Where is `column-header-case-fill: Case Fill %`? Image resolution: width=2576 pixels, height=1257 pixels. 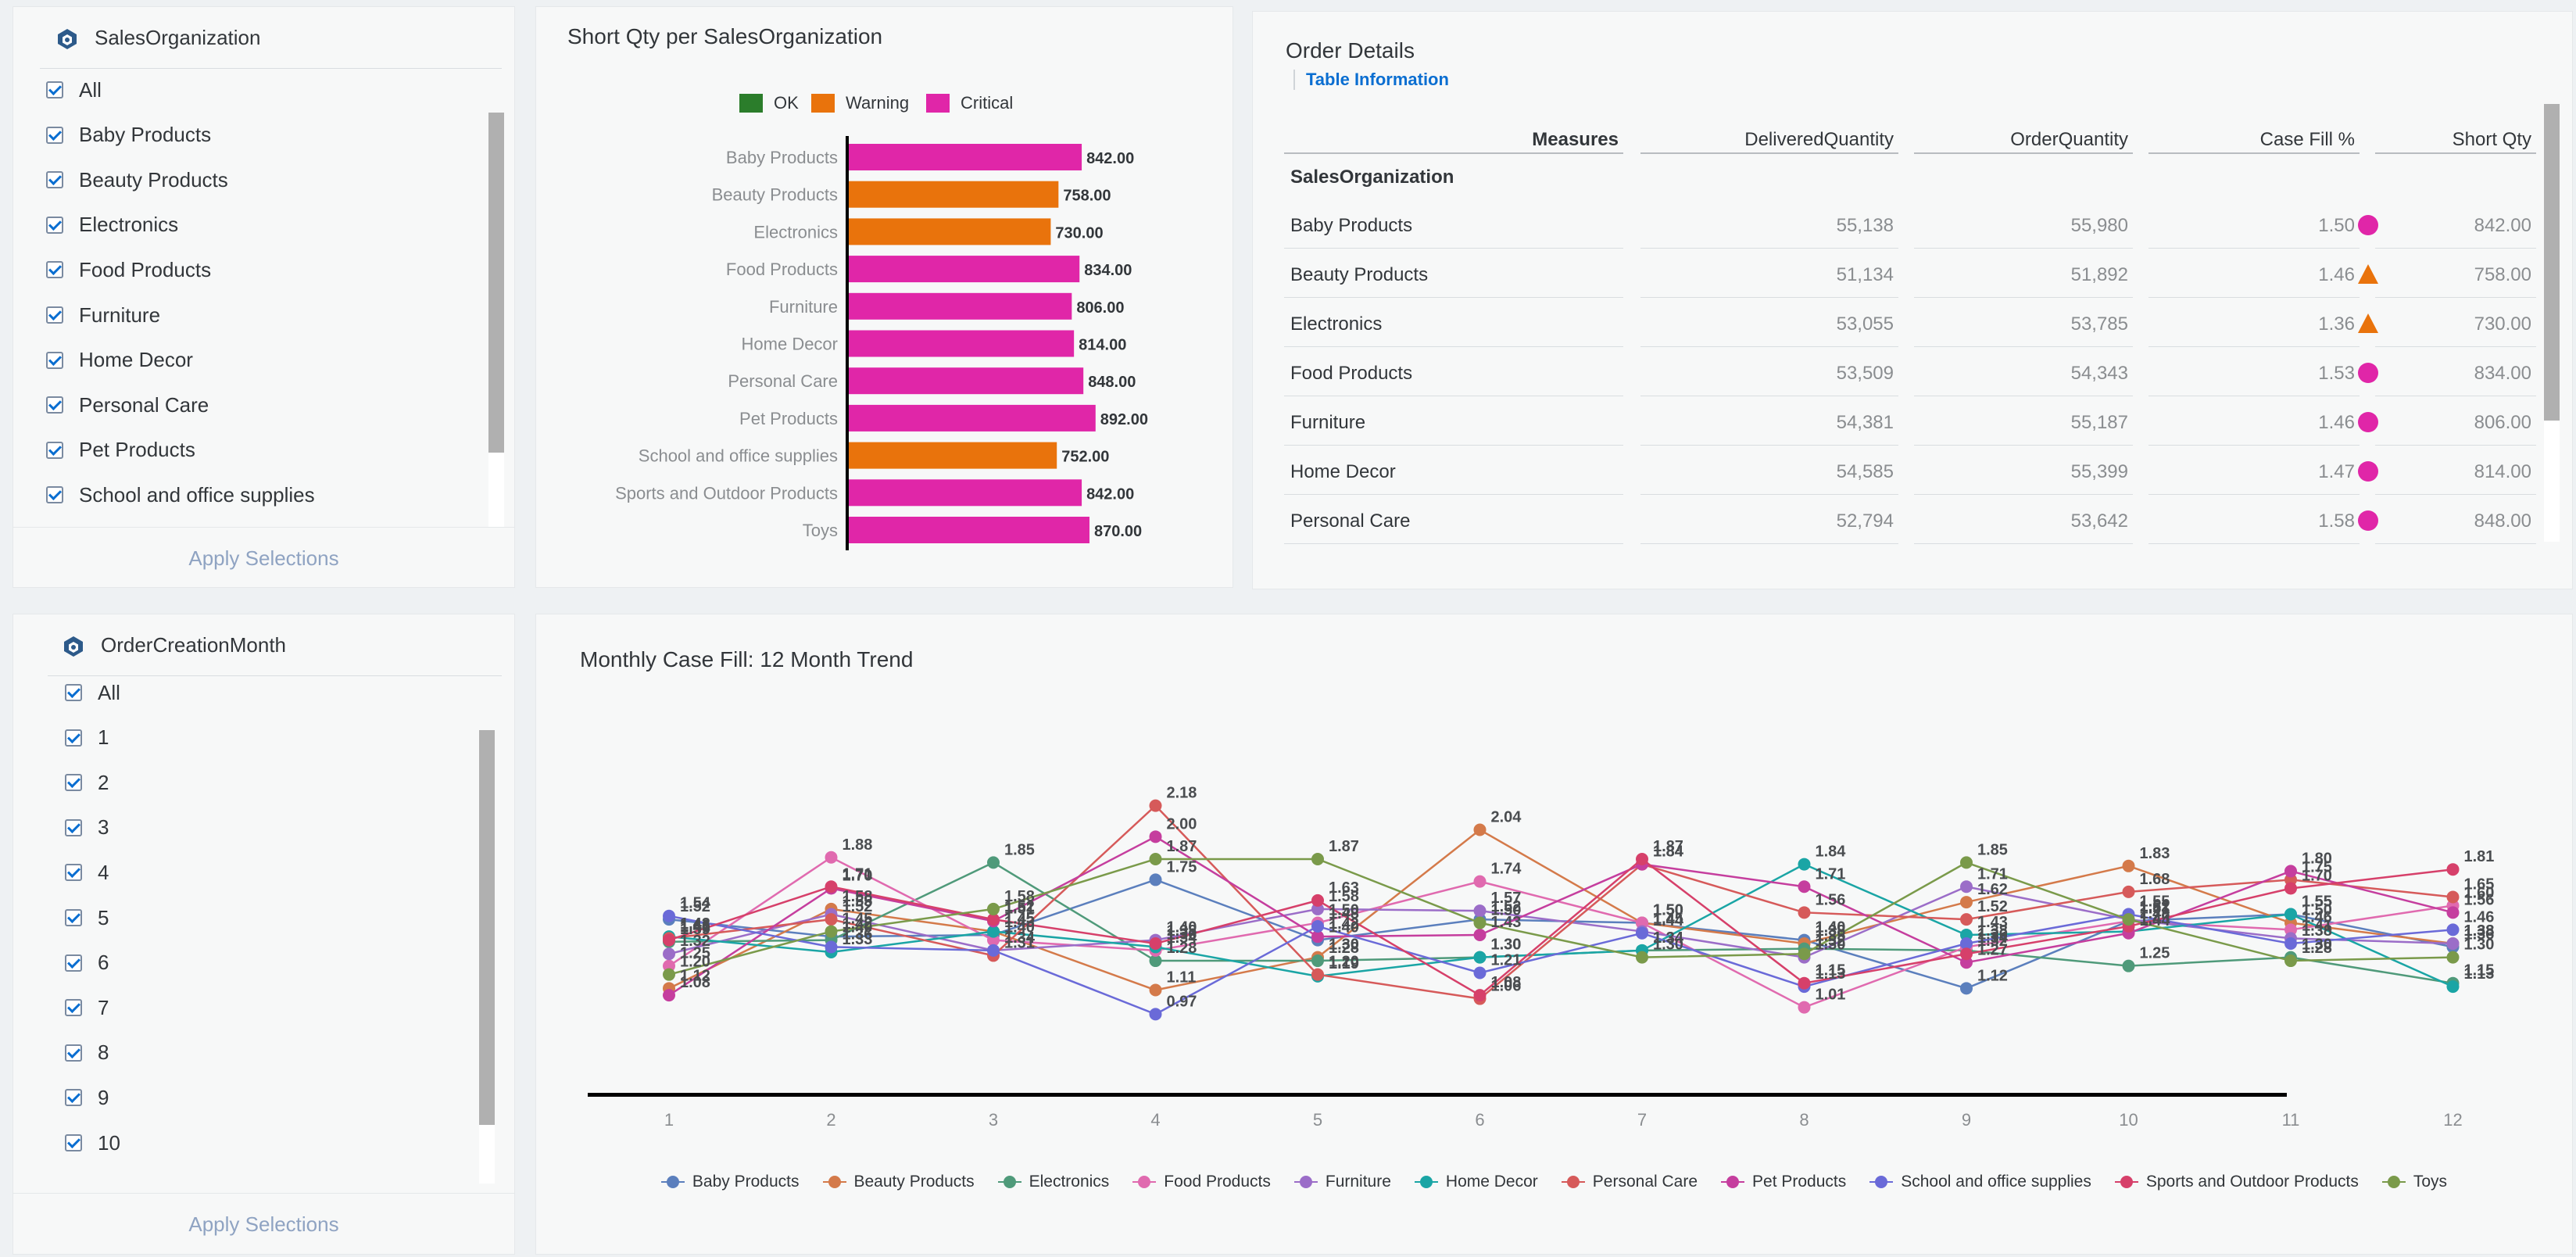
column-header-case-fill: Case Fill % is located at coordinates (2307, 139).